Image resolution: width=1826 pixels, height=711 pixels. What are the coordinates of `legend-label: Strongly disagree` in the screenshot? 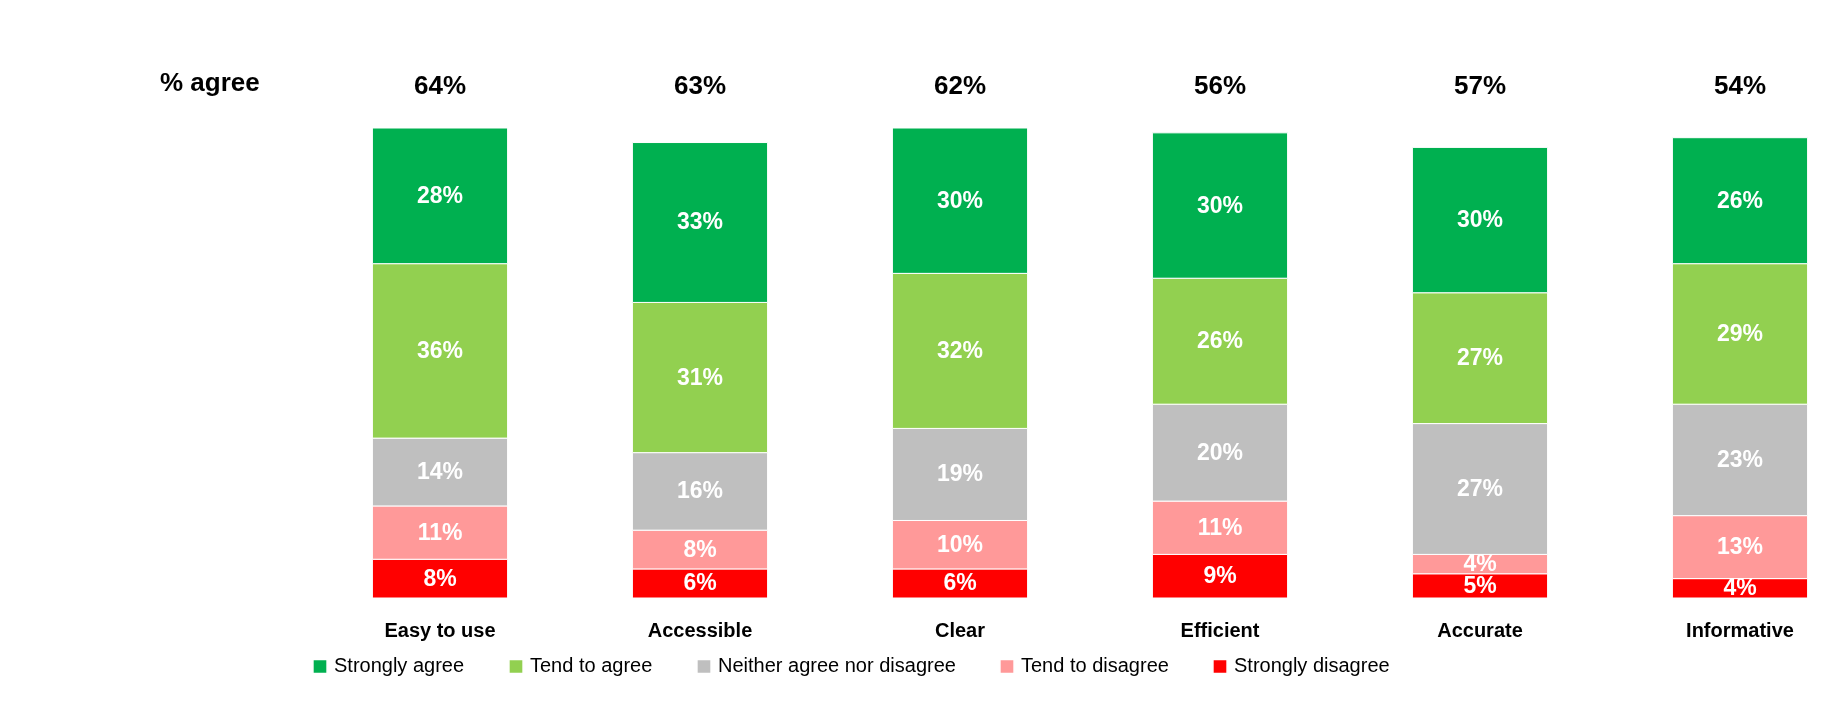 It's located at (1312, 665).